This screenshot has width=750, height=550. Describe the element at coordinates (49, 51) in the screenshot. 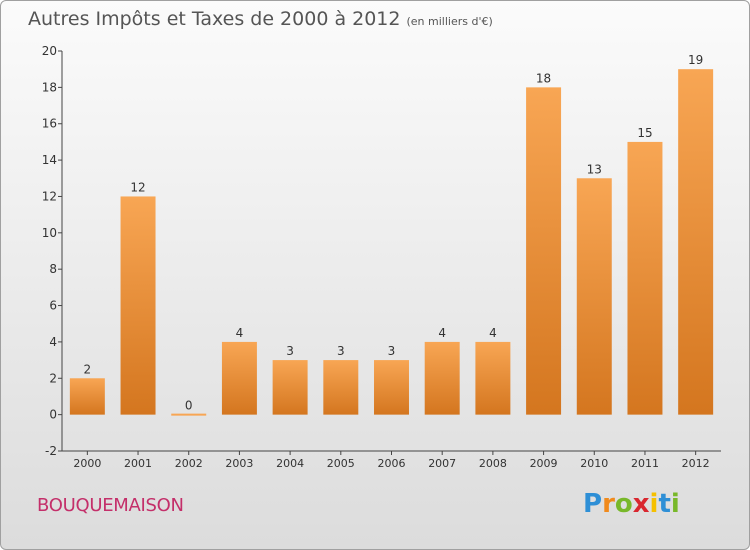

I see `y-tick-label: 20` at that location.